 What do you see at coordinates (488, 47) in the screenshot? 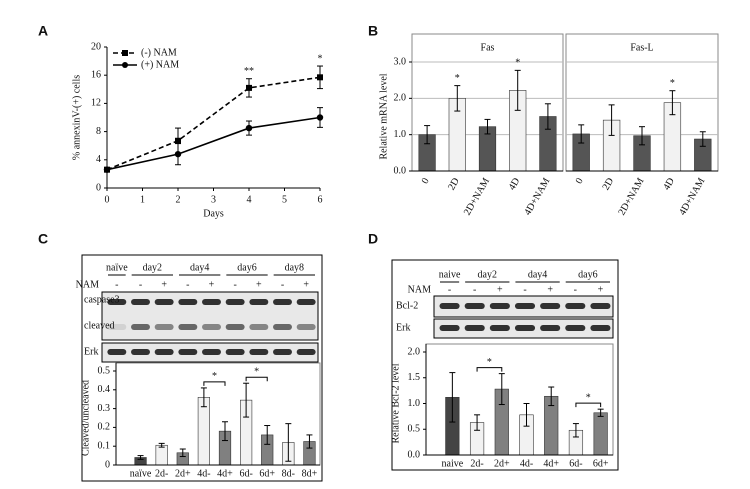
I see `subplot-title: Fas` at bounding box center [488, 47].